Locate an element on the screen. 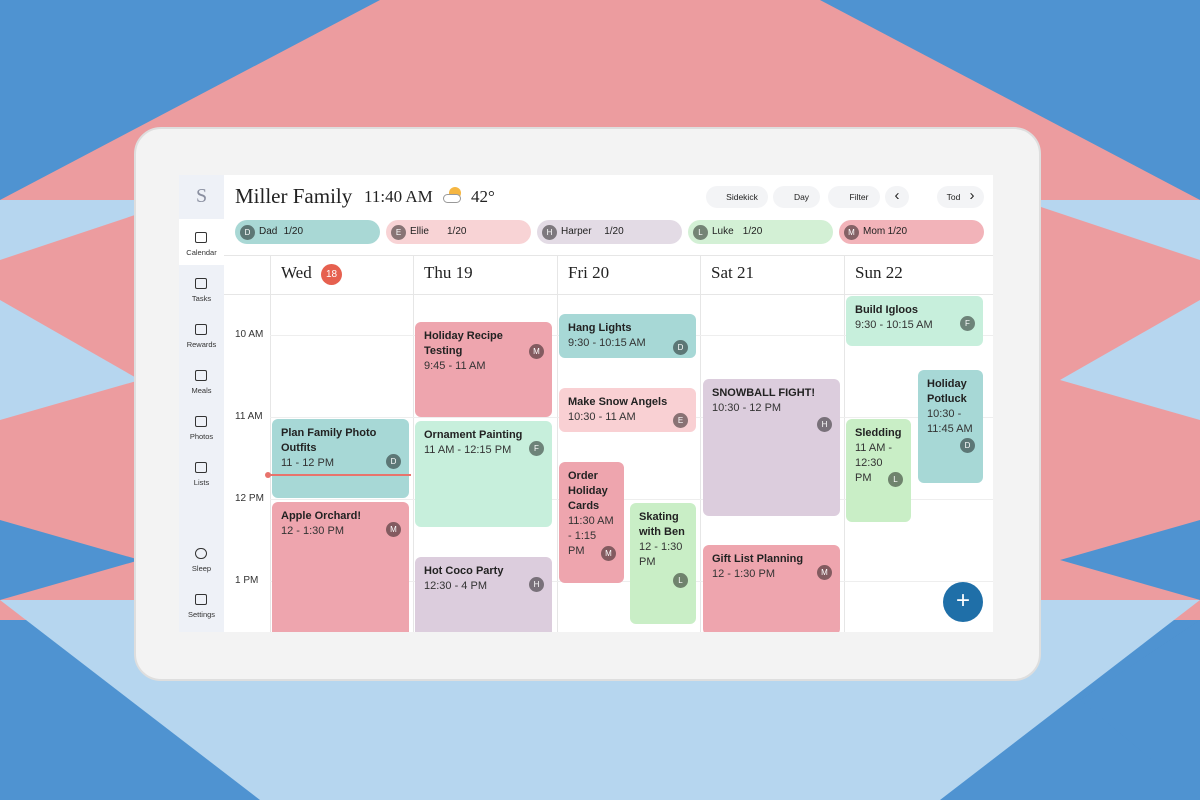 The height and width of the screenshot is (800, 1200). nav-button: › is located at coordinates (972, 197).